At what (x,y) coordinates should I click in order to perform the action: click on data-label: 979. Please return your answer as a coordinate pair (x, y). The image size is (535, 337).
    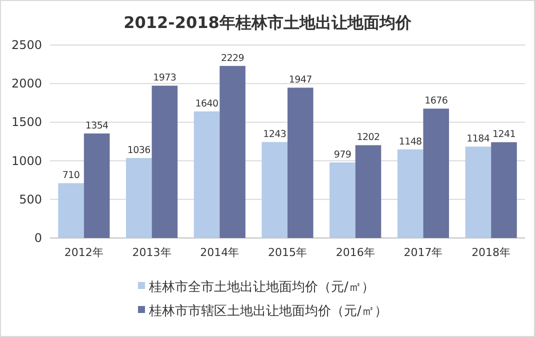
    Looking at the image, I should click on (343, 154).